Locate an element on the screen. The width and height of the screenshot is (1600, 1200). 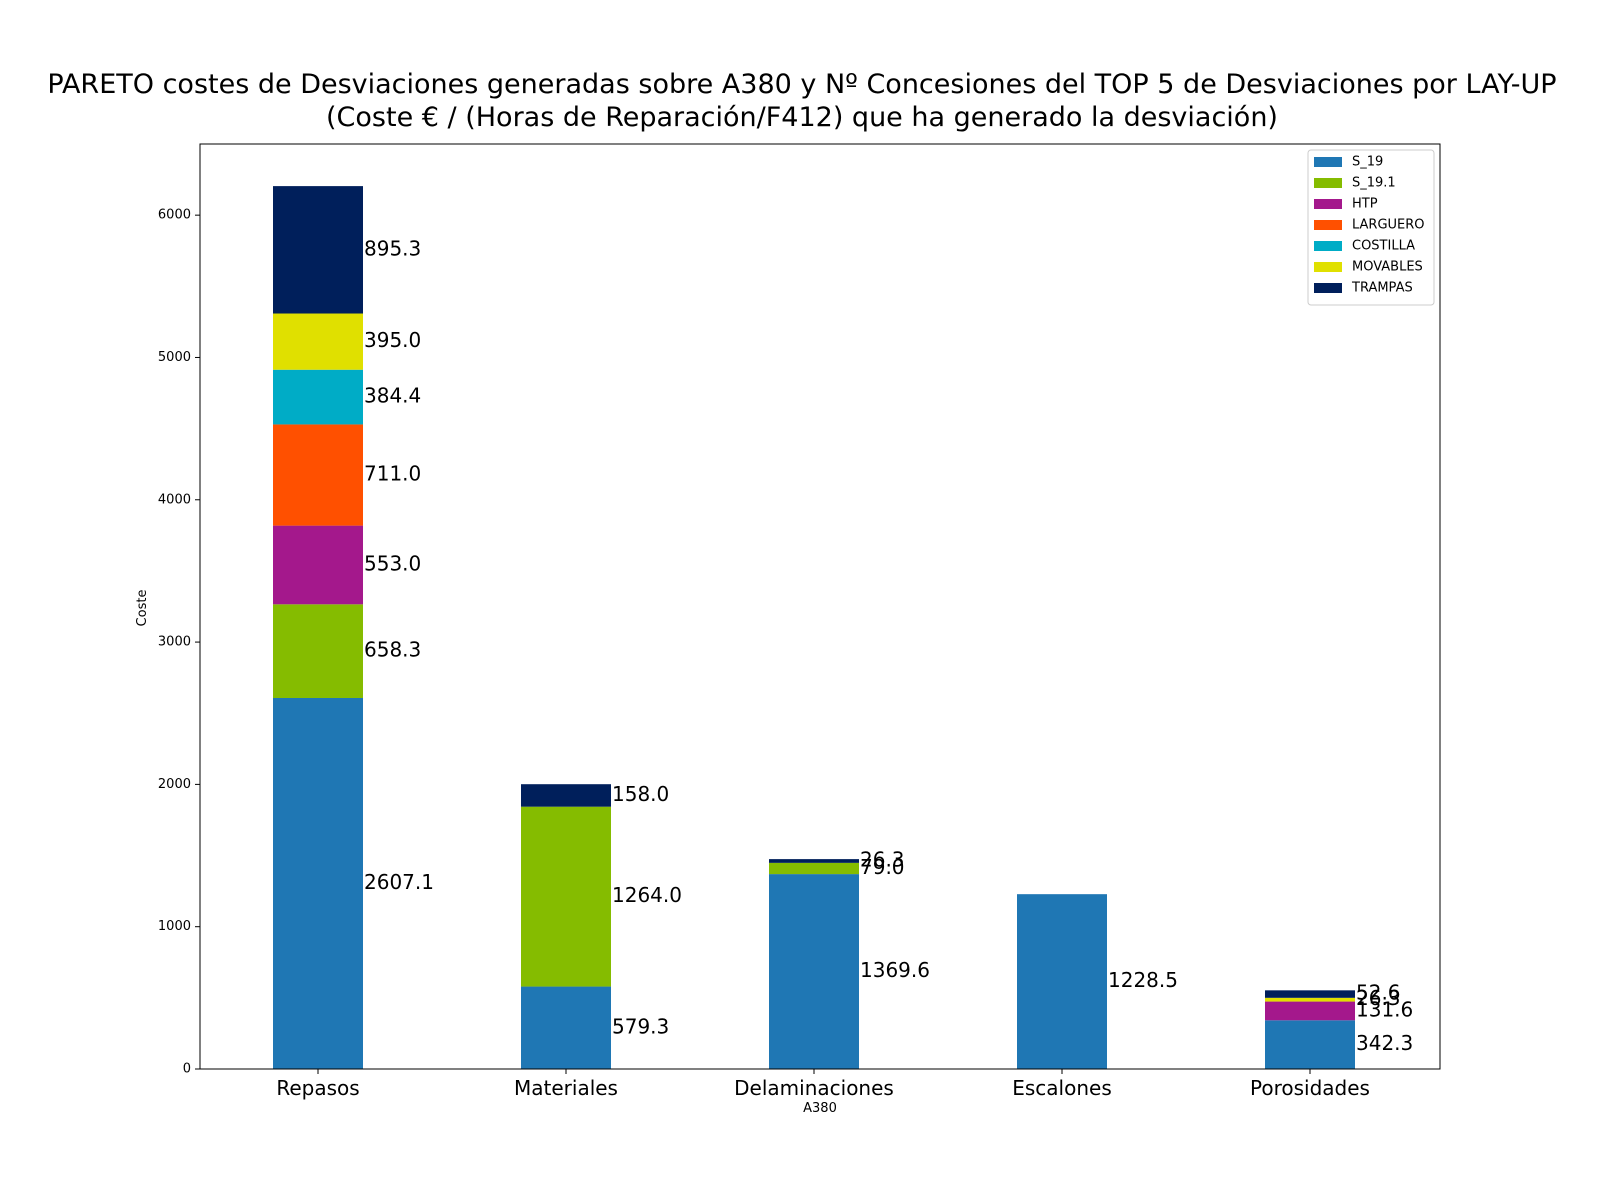
data-label-repasos-larguero: 711.0 is located at coordinates (392, 474).